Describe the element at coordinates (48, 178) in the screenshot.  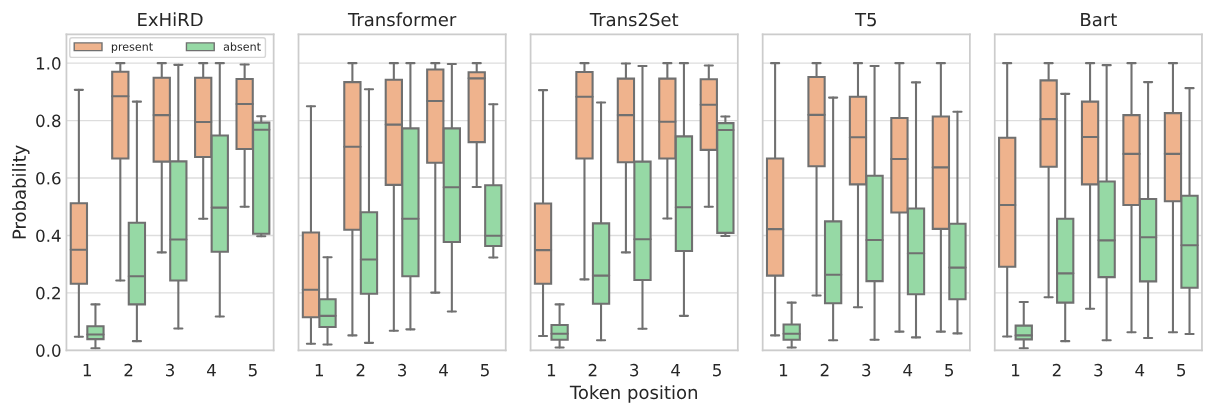
I see `y-tick-label: 0.6` at that location.